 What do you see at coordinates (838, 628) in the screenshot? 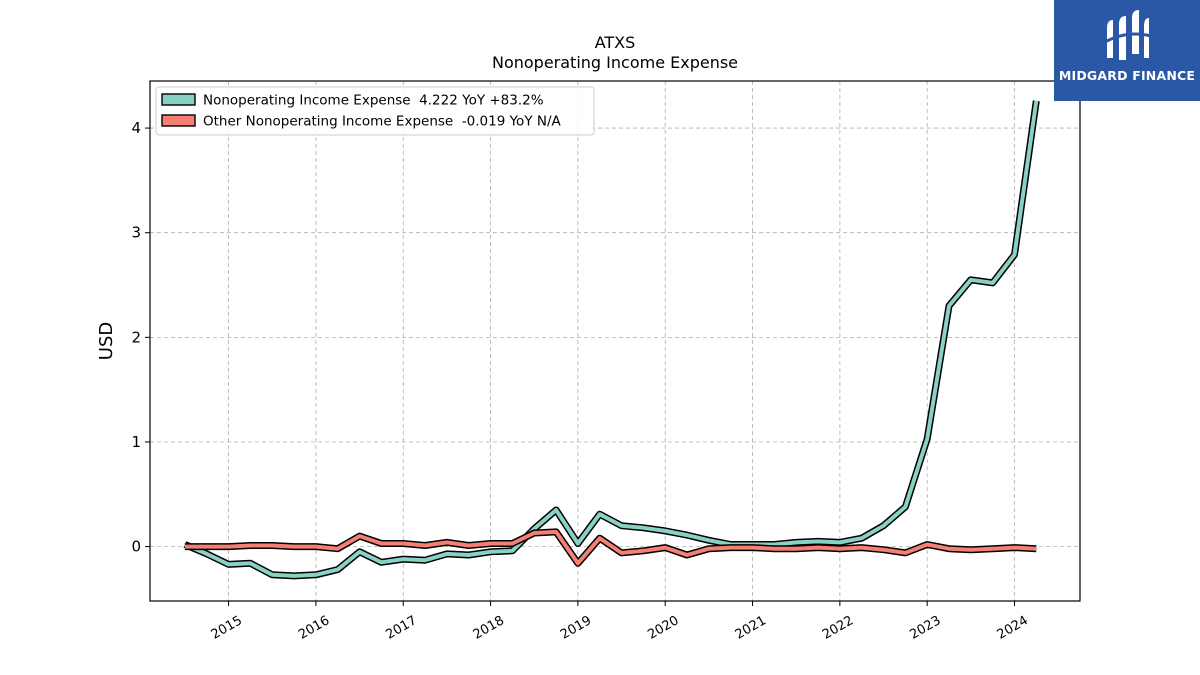
I see `x-tick-label: 2022` at bounding box center [838, 628].